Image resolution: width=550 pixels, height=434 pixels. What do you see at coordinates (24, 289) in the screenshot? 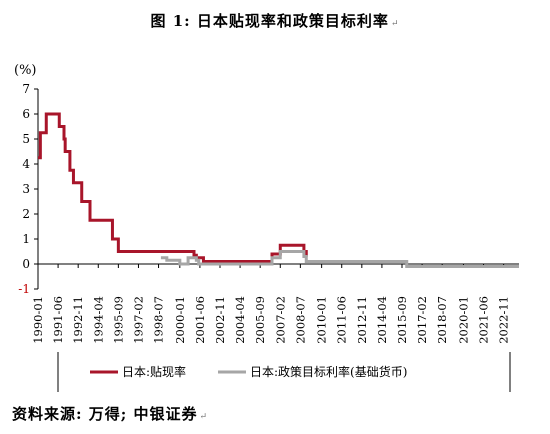
I see `y-tick-label: -1` at bounding box center [24, 289].